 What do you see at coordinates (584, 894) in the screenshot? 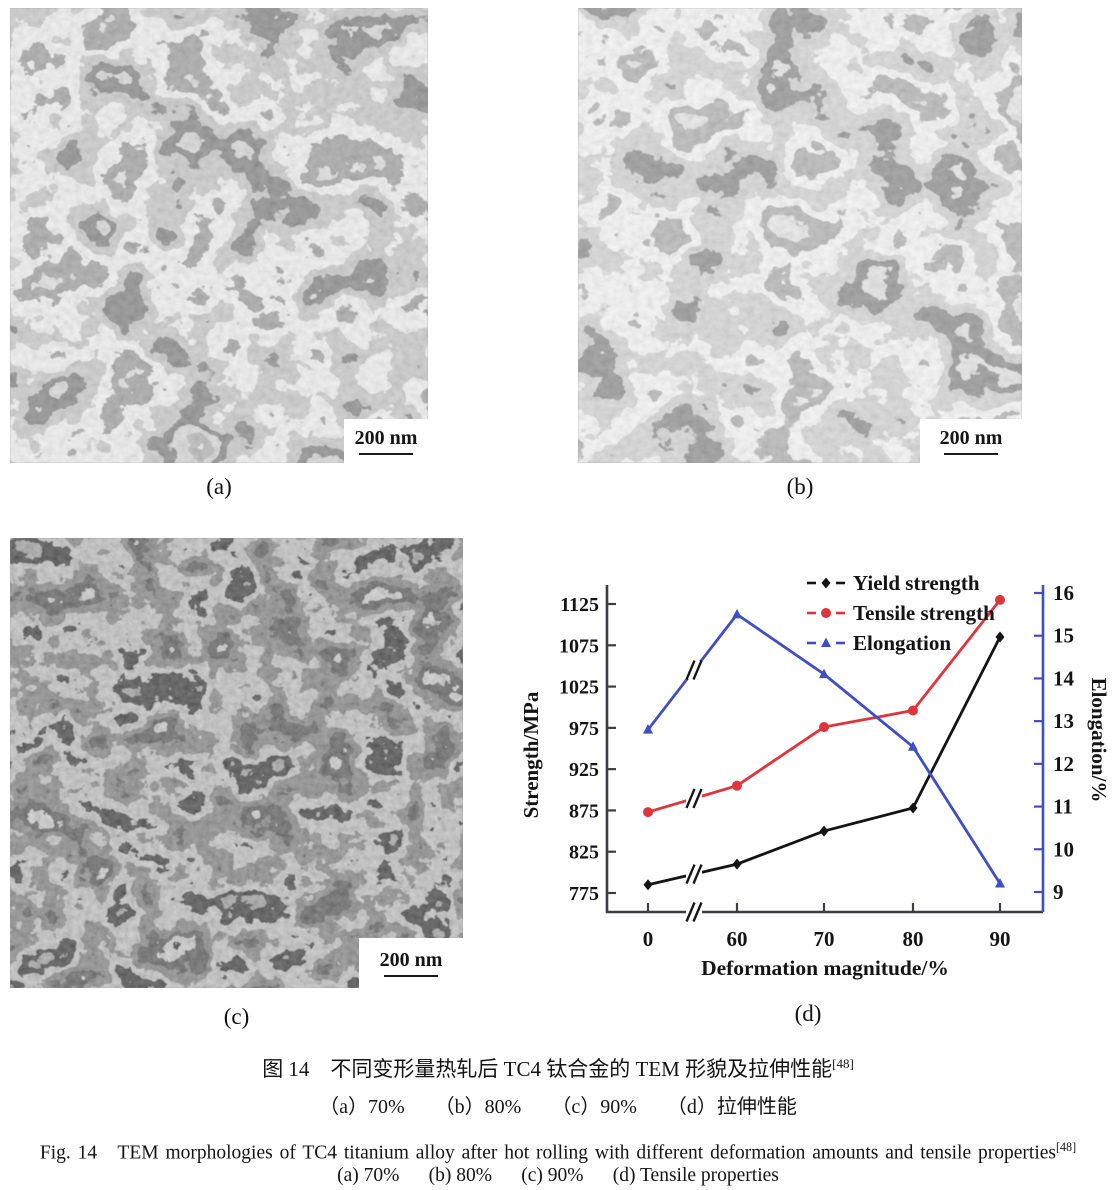
I see `left-tick-label: 775` at bounding box center [584, 894].